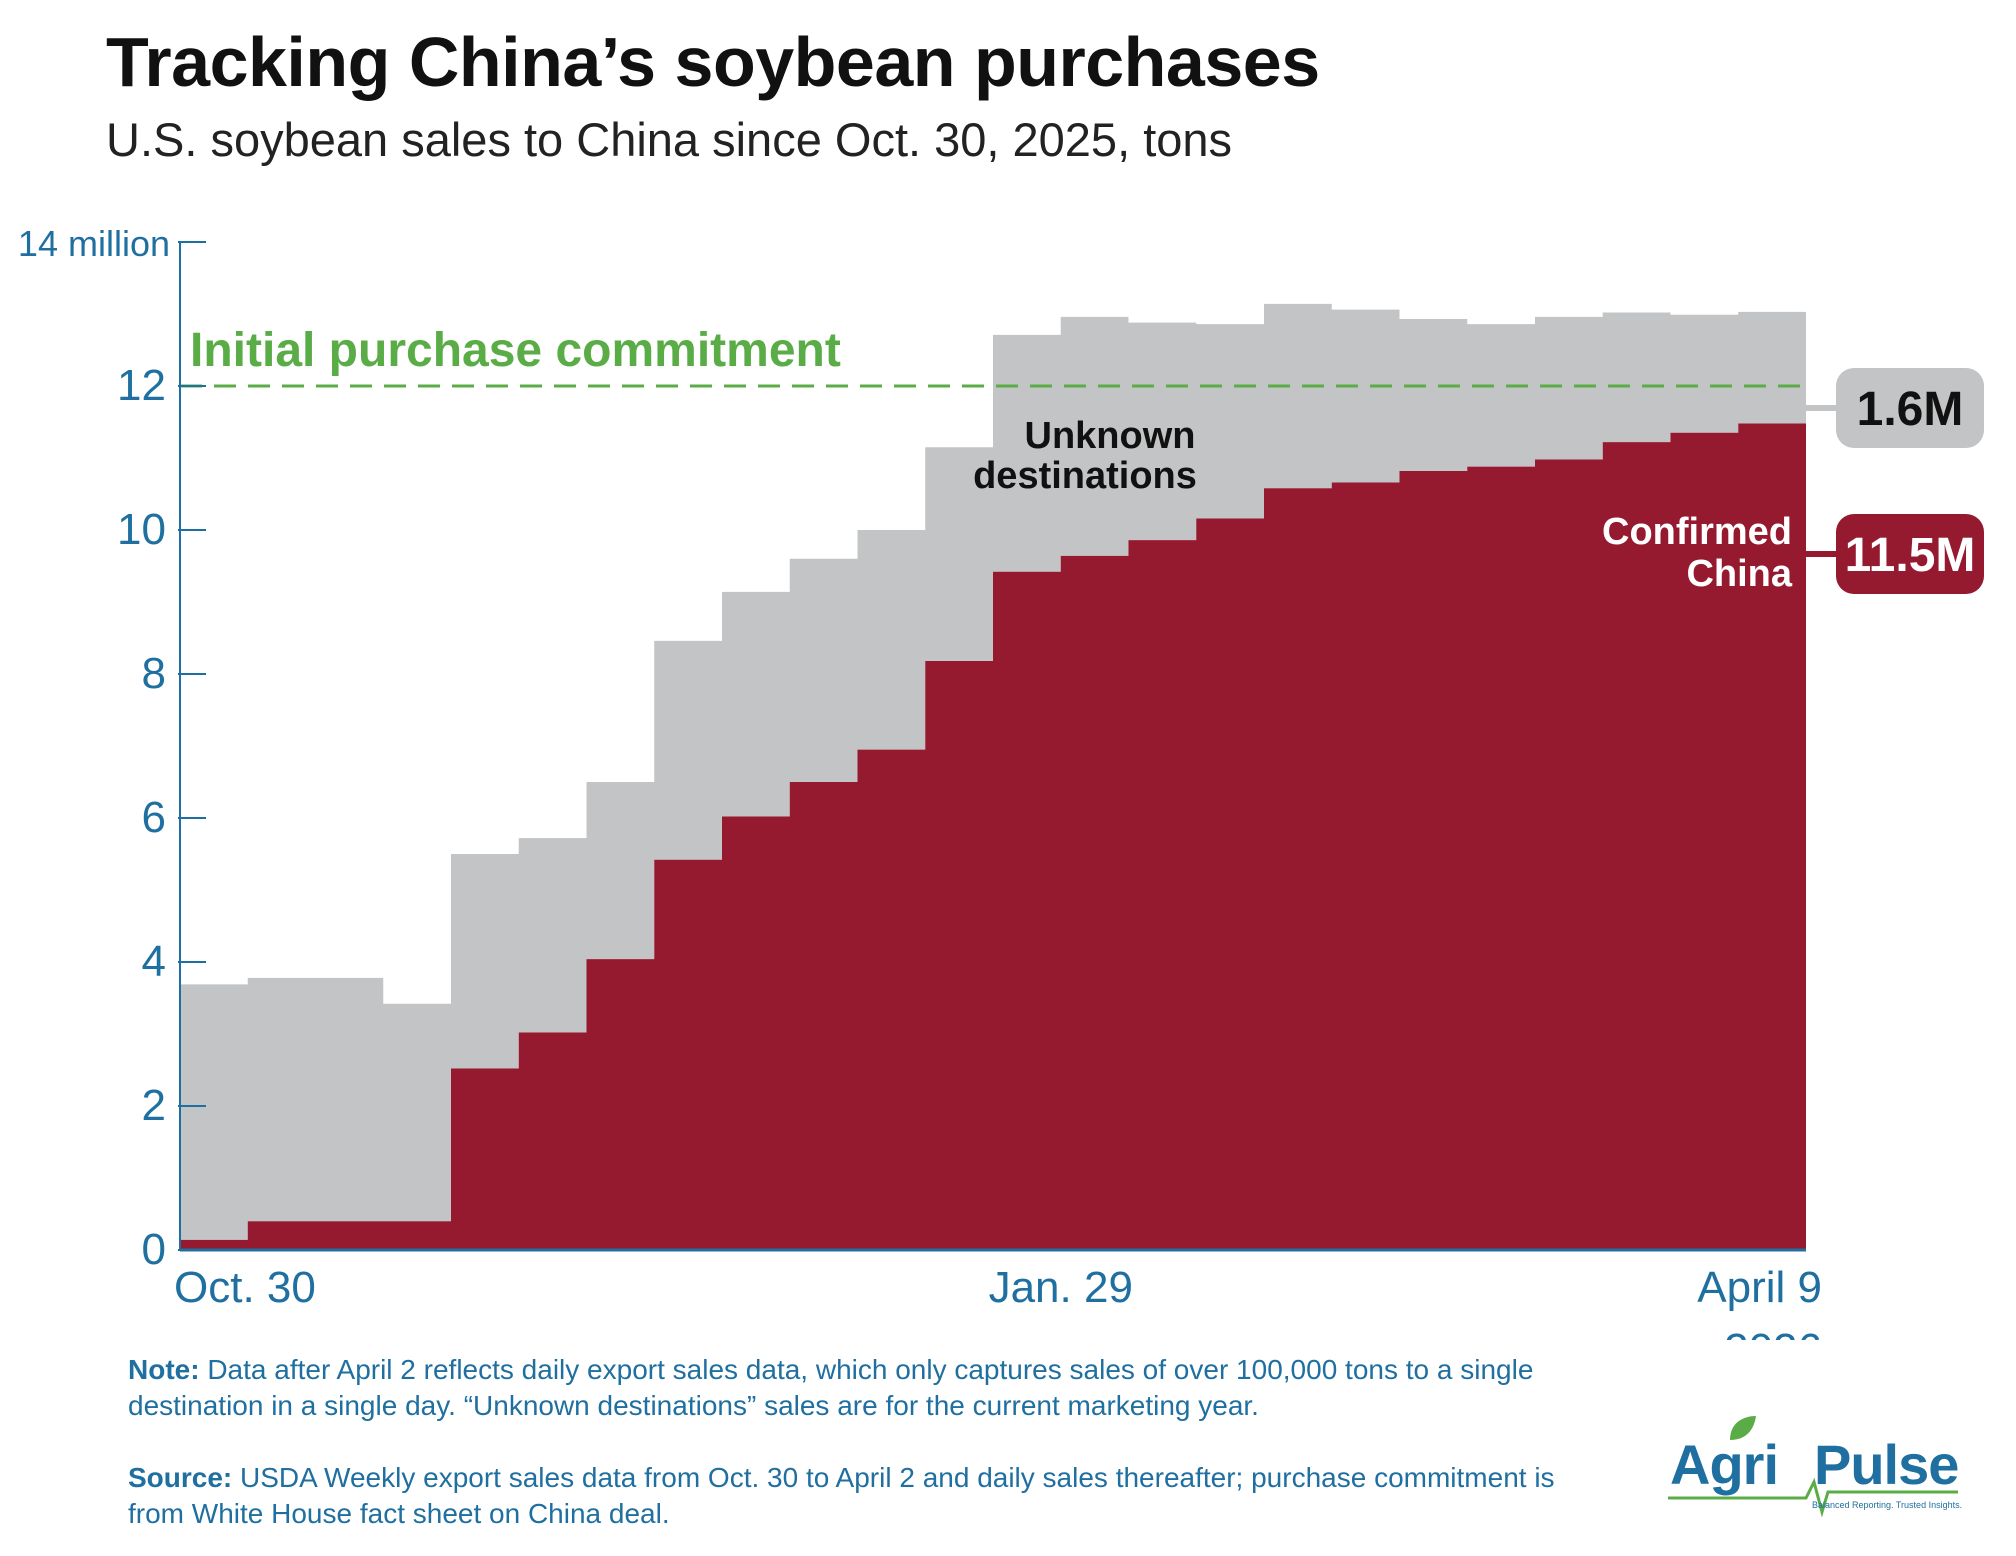 The image size is (2016, 1556). Describe the element at coordinates (141, 385) in the screenshot. I see `y-tick-label: 12` at that location.